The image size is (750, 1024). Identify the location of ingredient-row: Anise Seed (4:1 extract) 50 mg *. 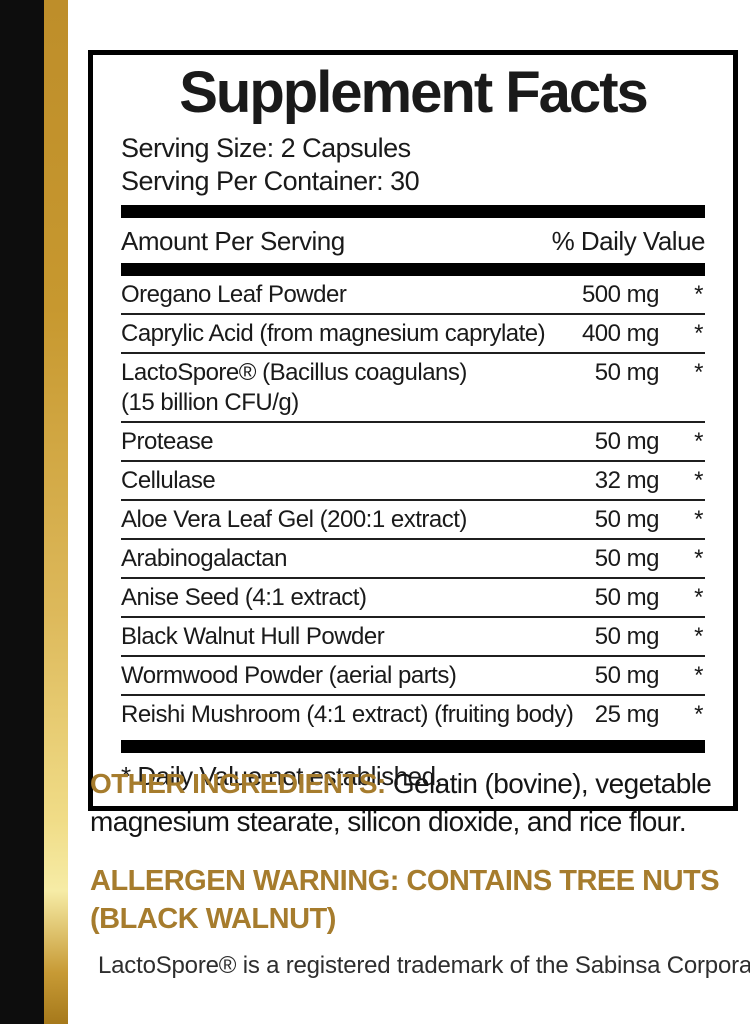
(413, 599).